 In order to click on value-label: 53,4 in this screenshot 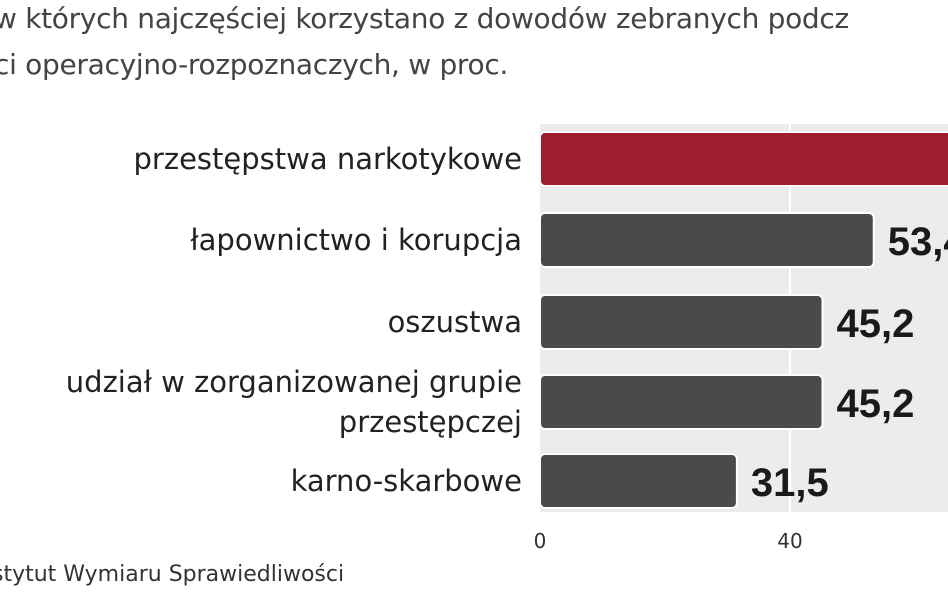, I will do `click(918, 242)`.